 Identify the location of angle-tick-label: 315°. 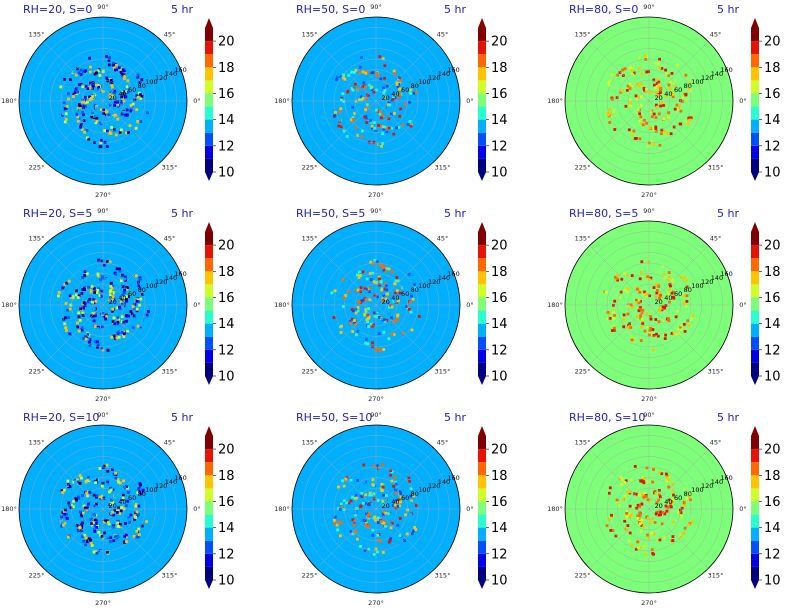
(443, 372).